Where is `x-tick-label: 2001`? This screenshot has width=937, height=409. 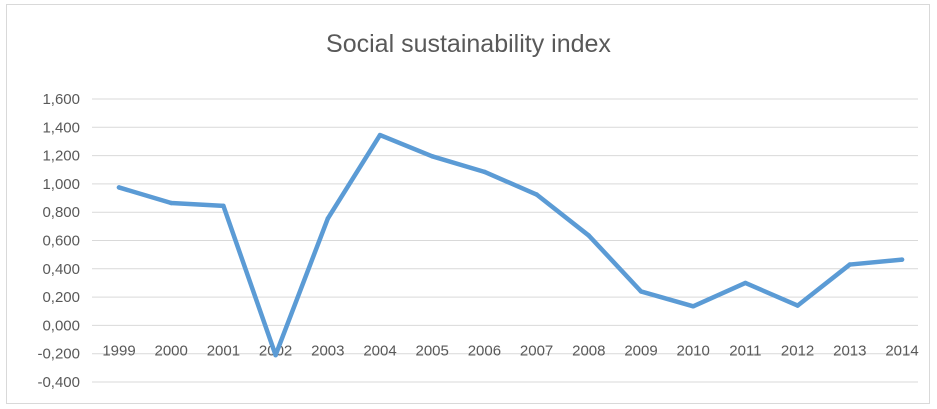
x-tick-label: 2001 is located at coordinates (223, 350).